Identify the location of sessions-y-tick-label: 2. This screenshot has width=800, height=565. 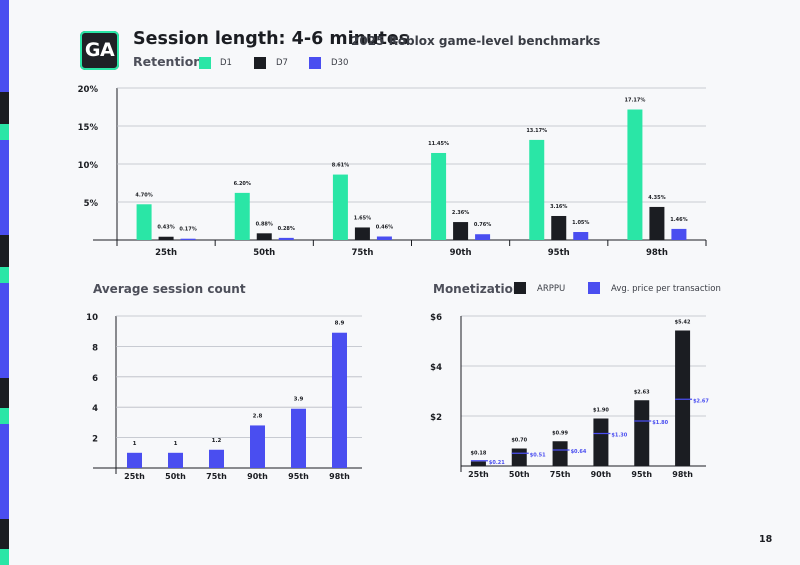
(95, 440).